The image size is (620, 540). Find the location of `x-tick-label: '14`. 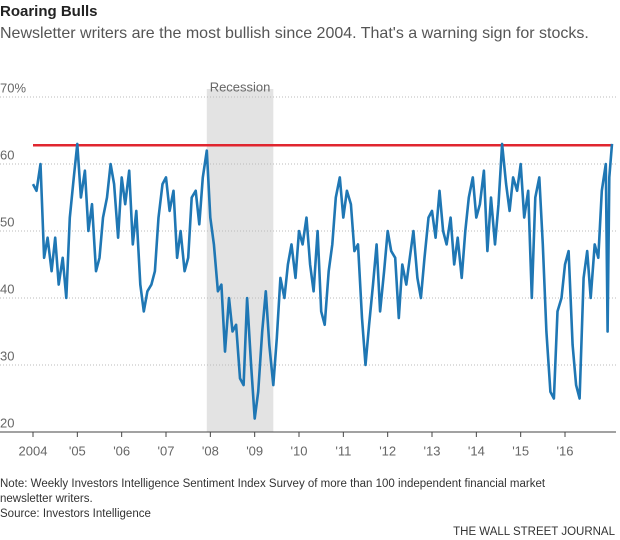

x-tick-label: '14 is located at coordinates (476, 450).